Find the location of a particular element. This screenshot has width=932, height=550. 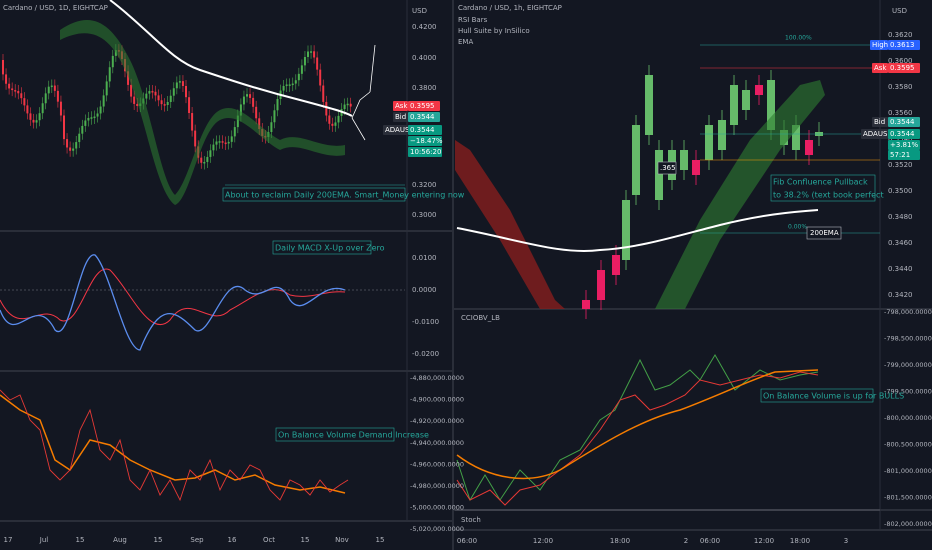

change: +3.81% is located at coordinates (904, 145).